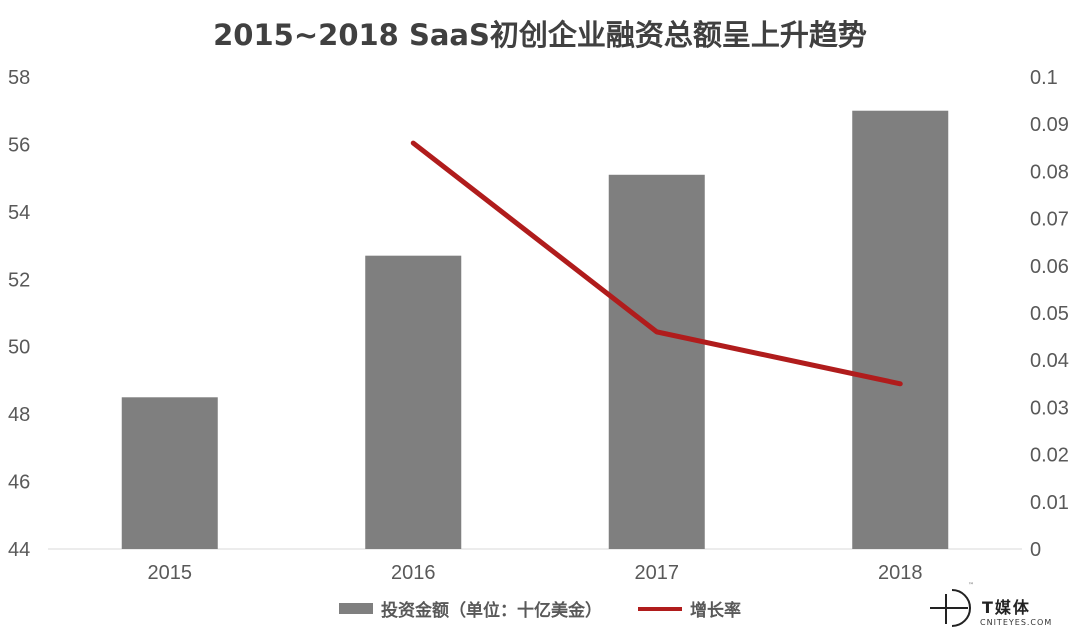  Describe the element at coordinates (19, 78) in the screenshot. I see `y-left-tick-label: 58` at that location.